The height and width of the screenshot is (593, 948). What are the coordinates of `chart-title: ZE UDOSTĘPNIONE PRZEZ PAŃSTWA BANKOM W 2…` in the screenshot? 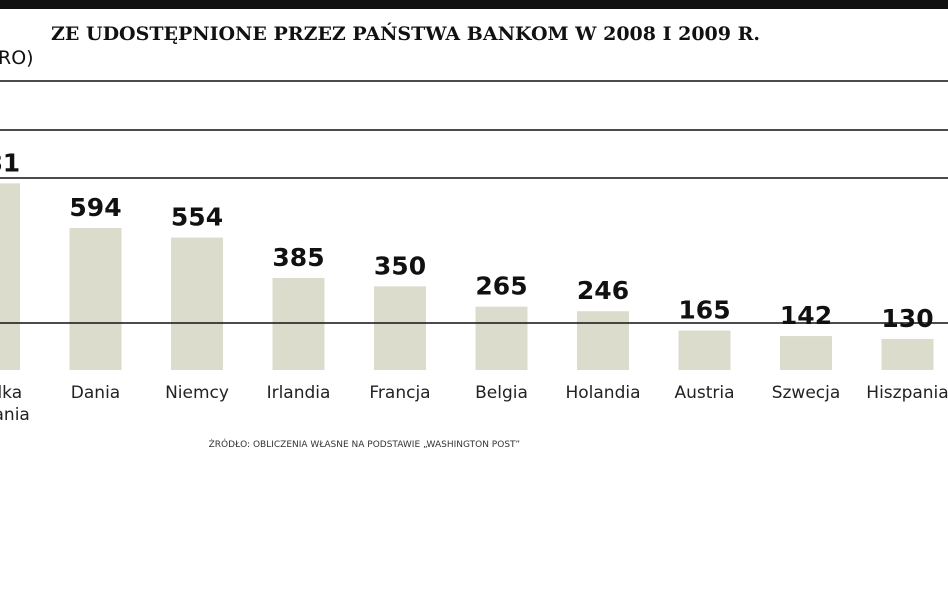 It's located at (405, 33).